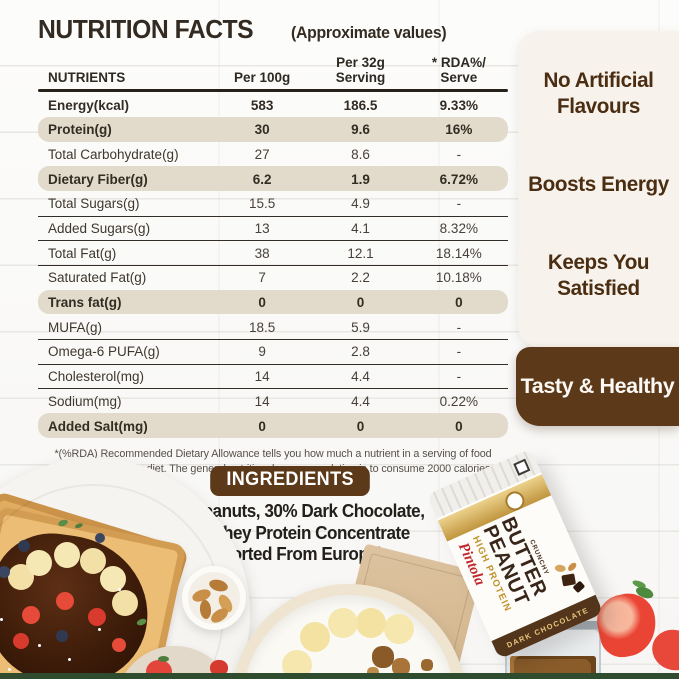  What do you see at coordinates (273, 129) in the screenshot?
I see `table-row-protein: Protein(g) 30 9.6 16%` at bounding box center [273, 129].